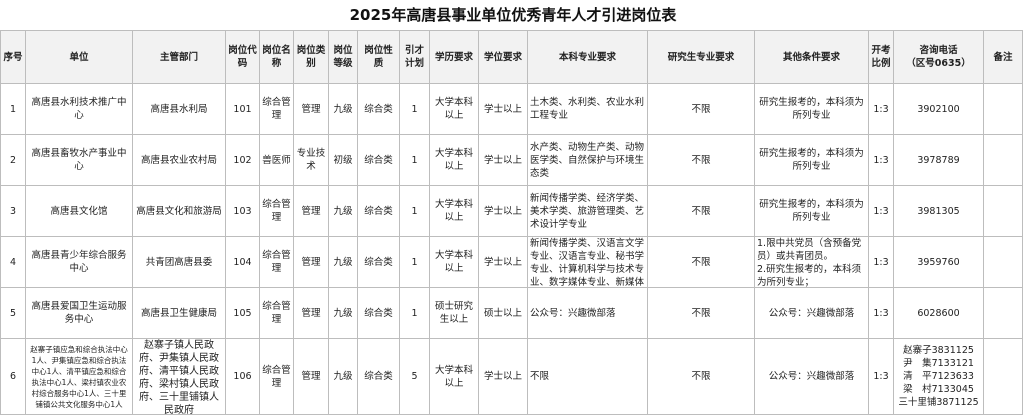  Describe the element at coordinates (13, 211) in the screenshot. I see `cell-index: 3` at that location.